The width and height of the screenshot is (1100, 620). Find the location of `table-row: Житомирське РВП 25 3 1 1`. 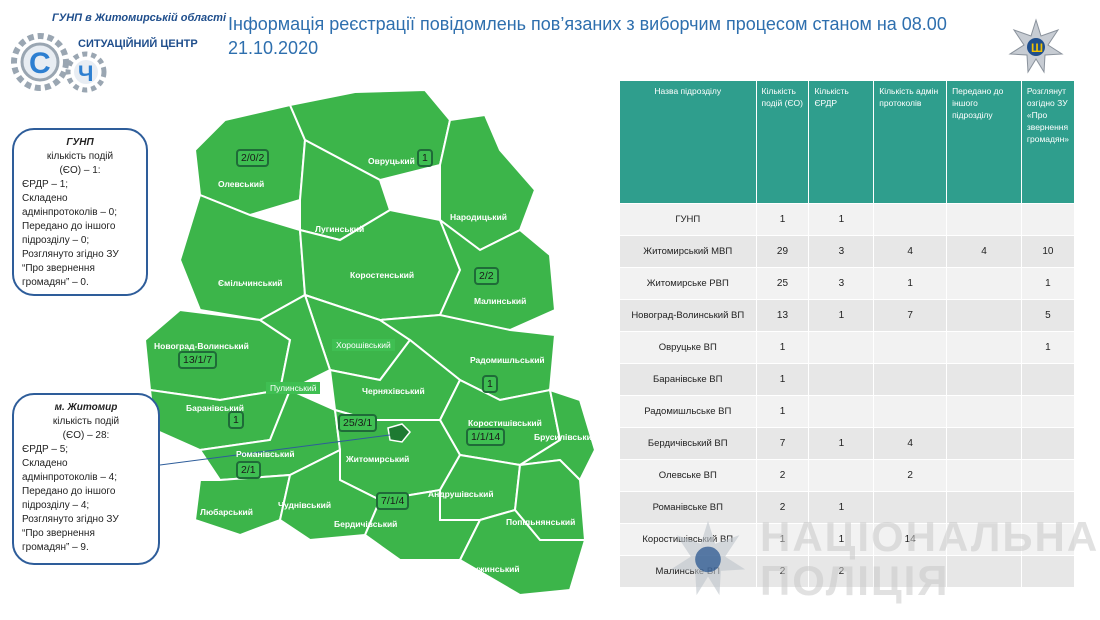

table-row: Житомирське РВП 25 3 1 1 is located at coordinates (847, 283).